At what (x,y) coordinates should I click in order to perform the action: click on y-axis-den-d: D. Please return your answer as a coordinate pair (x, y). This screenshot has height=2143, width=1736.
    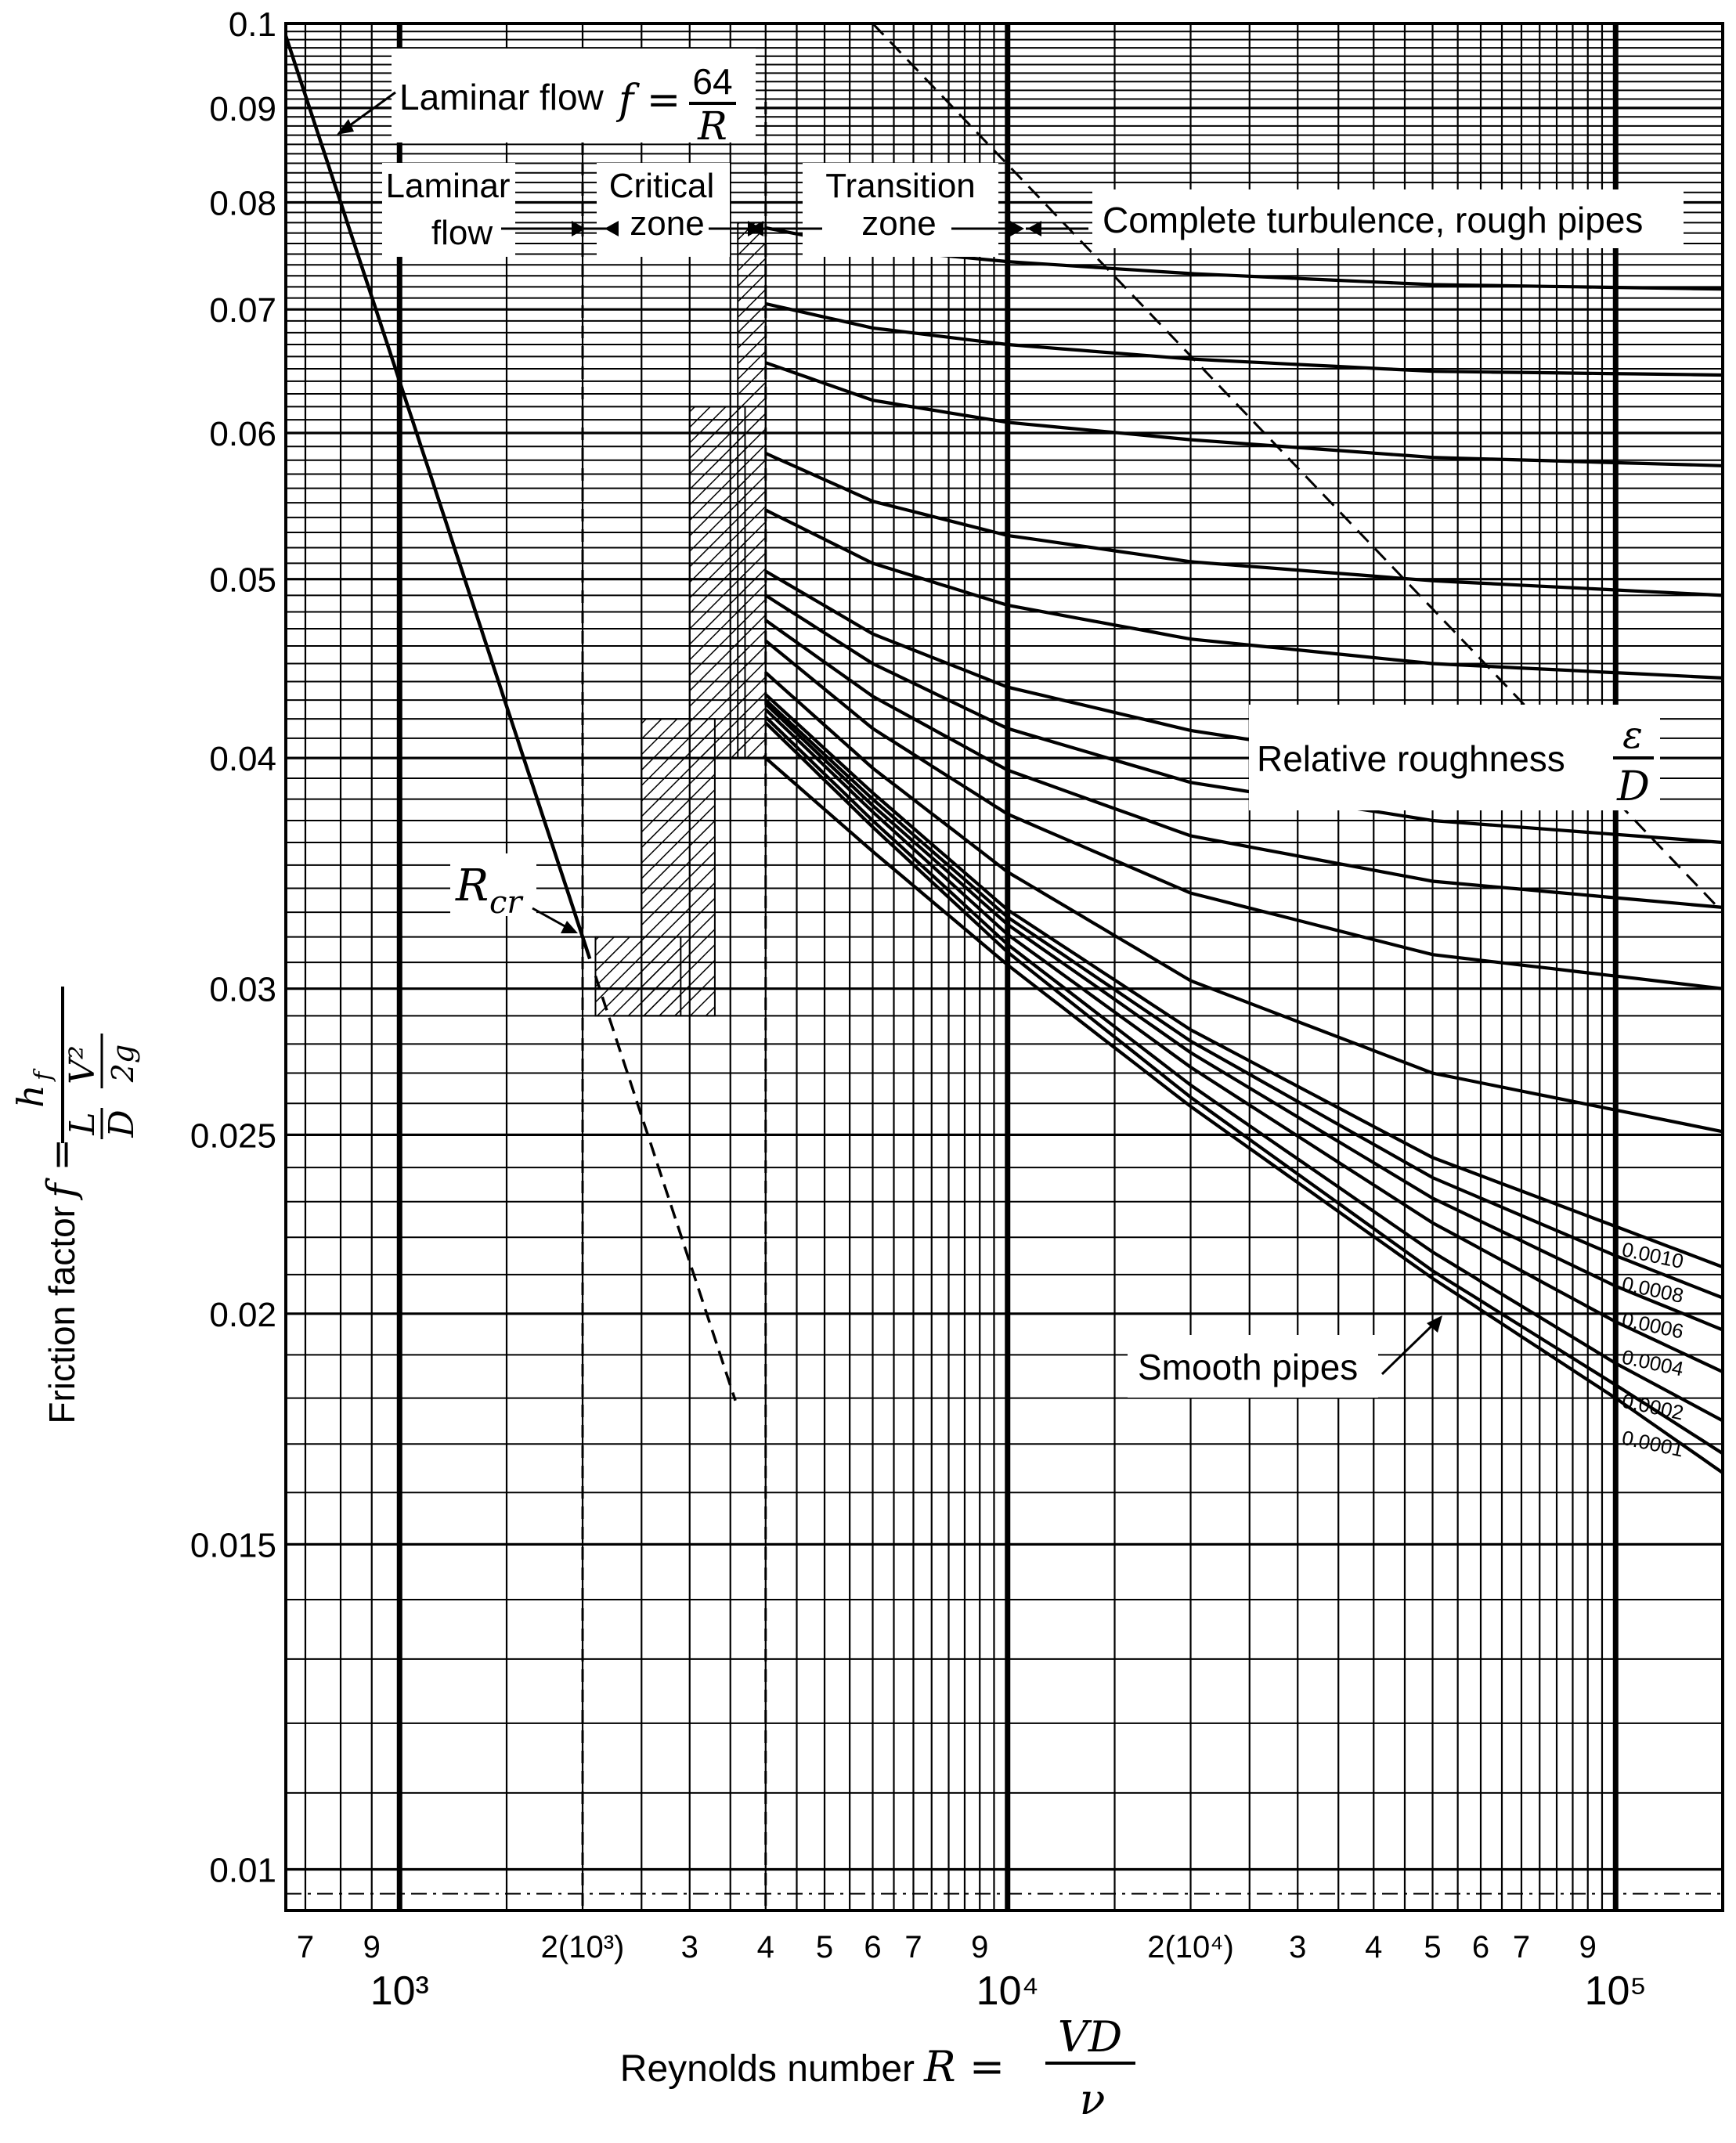
    Looking at the image, I should click on (122, 1123).